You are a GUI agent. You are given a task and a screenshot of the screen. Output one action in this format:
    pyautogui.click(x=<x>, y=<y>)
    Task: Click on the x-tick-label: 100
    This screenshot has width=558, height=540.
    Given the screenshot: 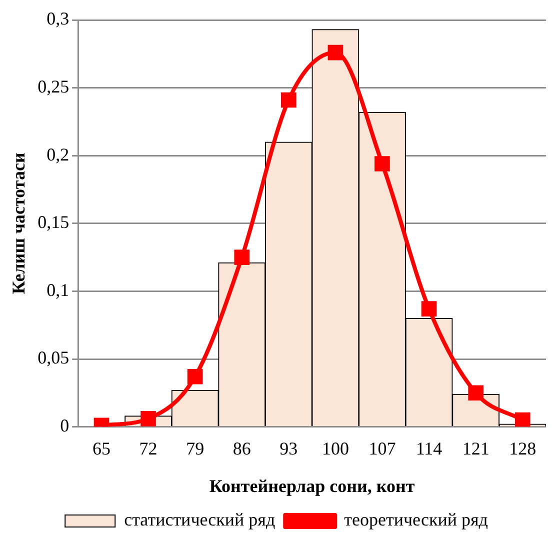 What is the action you would take?
    pyautogui.click(x=335, y=448)
    